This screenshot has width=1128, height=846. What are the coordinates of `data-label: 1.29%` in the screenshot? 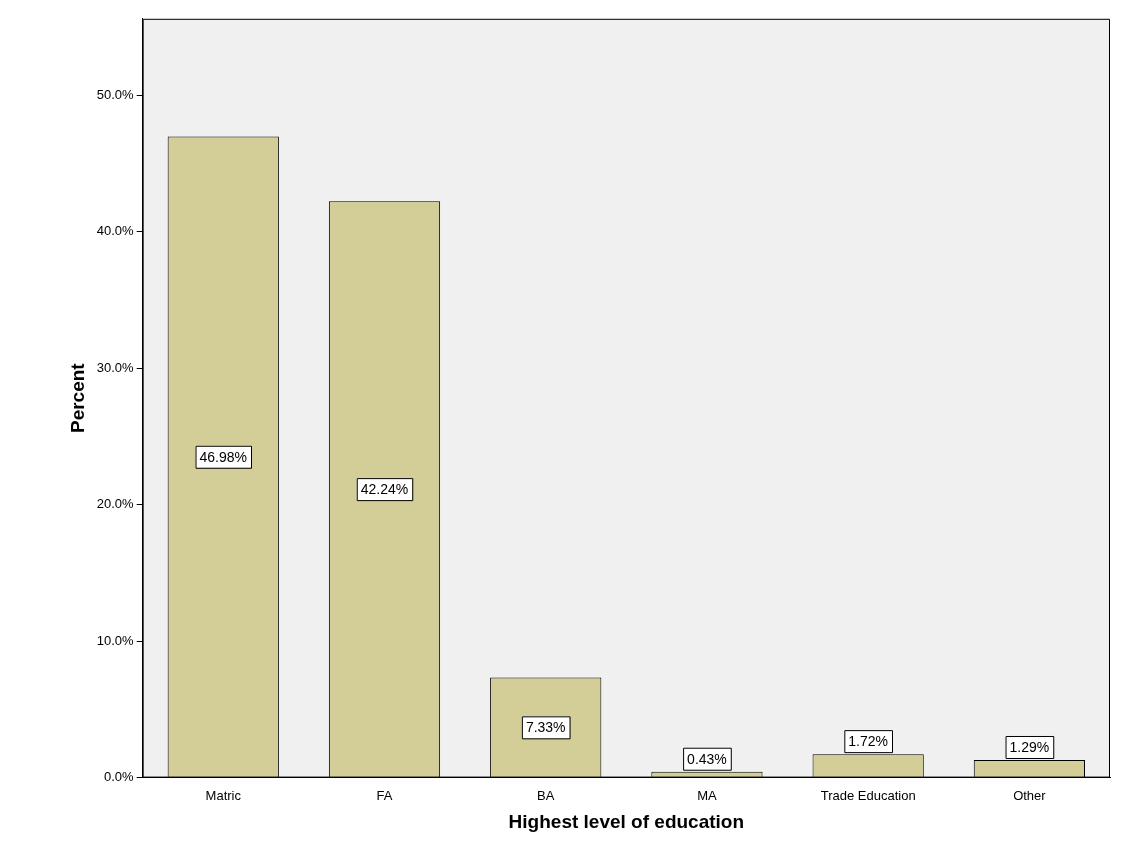 It's located at (1029, 746).